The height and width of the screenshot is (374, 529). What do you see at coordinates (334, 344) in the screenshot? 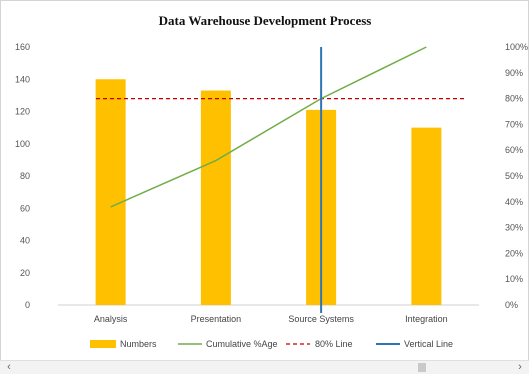
I see `legend-label-80-line: 80% Line` at bounding box center [334, 344].